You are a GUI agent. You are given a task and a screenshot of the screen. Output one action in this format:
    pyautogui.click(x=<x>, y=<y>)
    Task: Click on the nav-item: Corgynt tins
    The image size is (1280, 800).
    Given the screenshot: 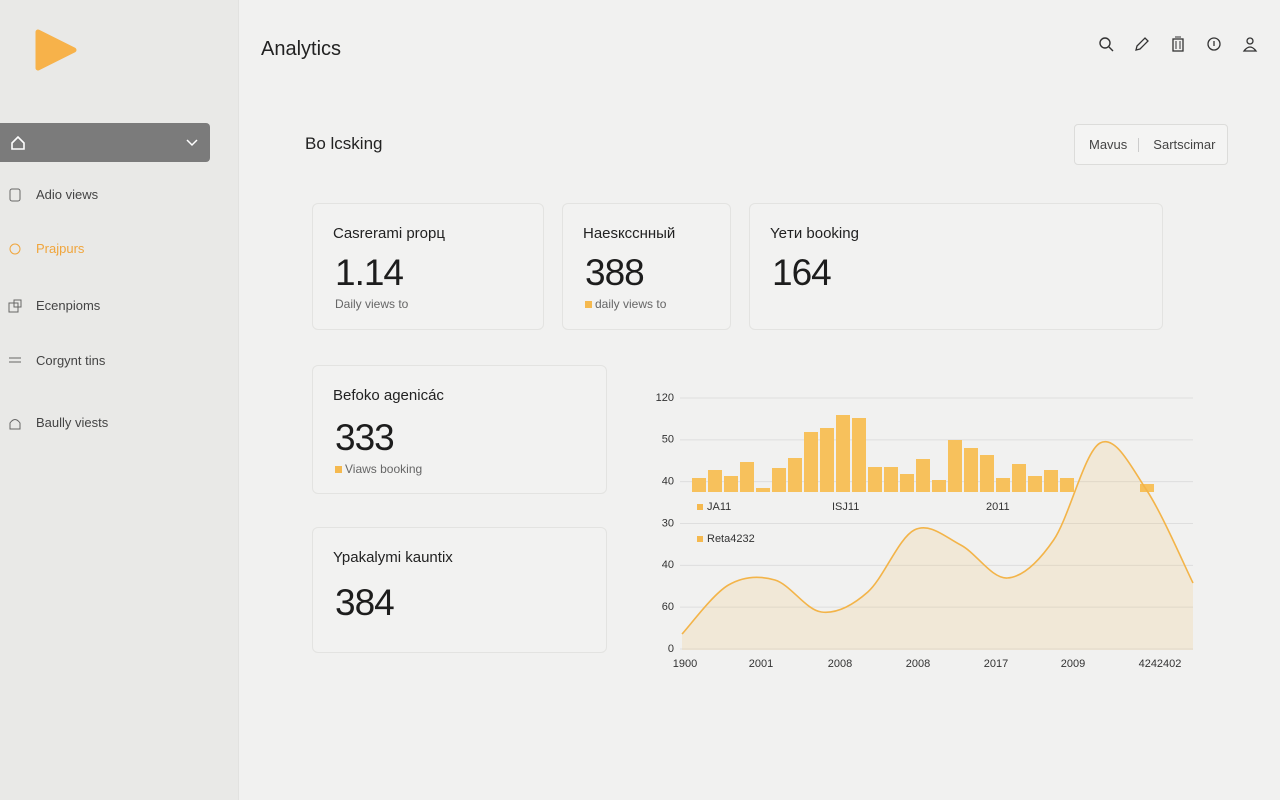 What is the action you would take?
    pyautogui.click(x=56, y=360)
    